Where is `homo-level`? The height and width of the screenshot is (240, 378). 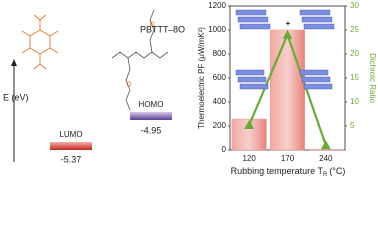 homo-level is located at coordinates (151, 116).